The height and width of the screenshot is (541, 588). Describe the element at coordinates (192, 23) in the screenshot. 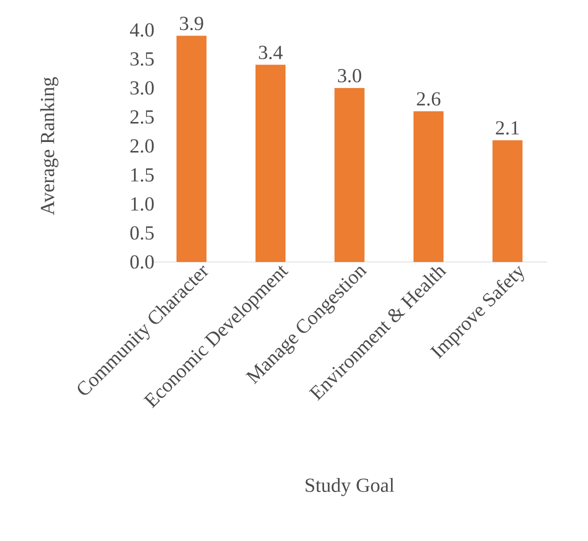

I see `data-label: 3.9` at that location.